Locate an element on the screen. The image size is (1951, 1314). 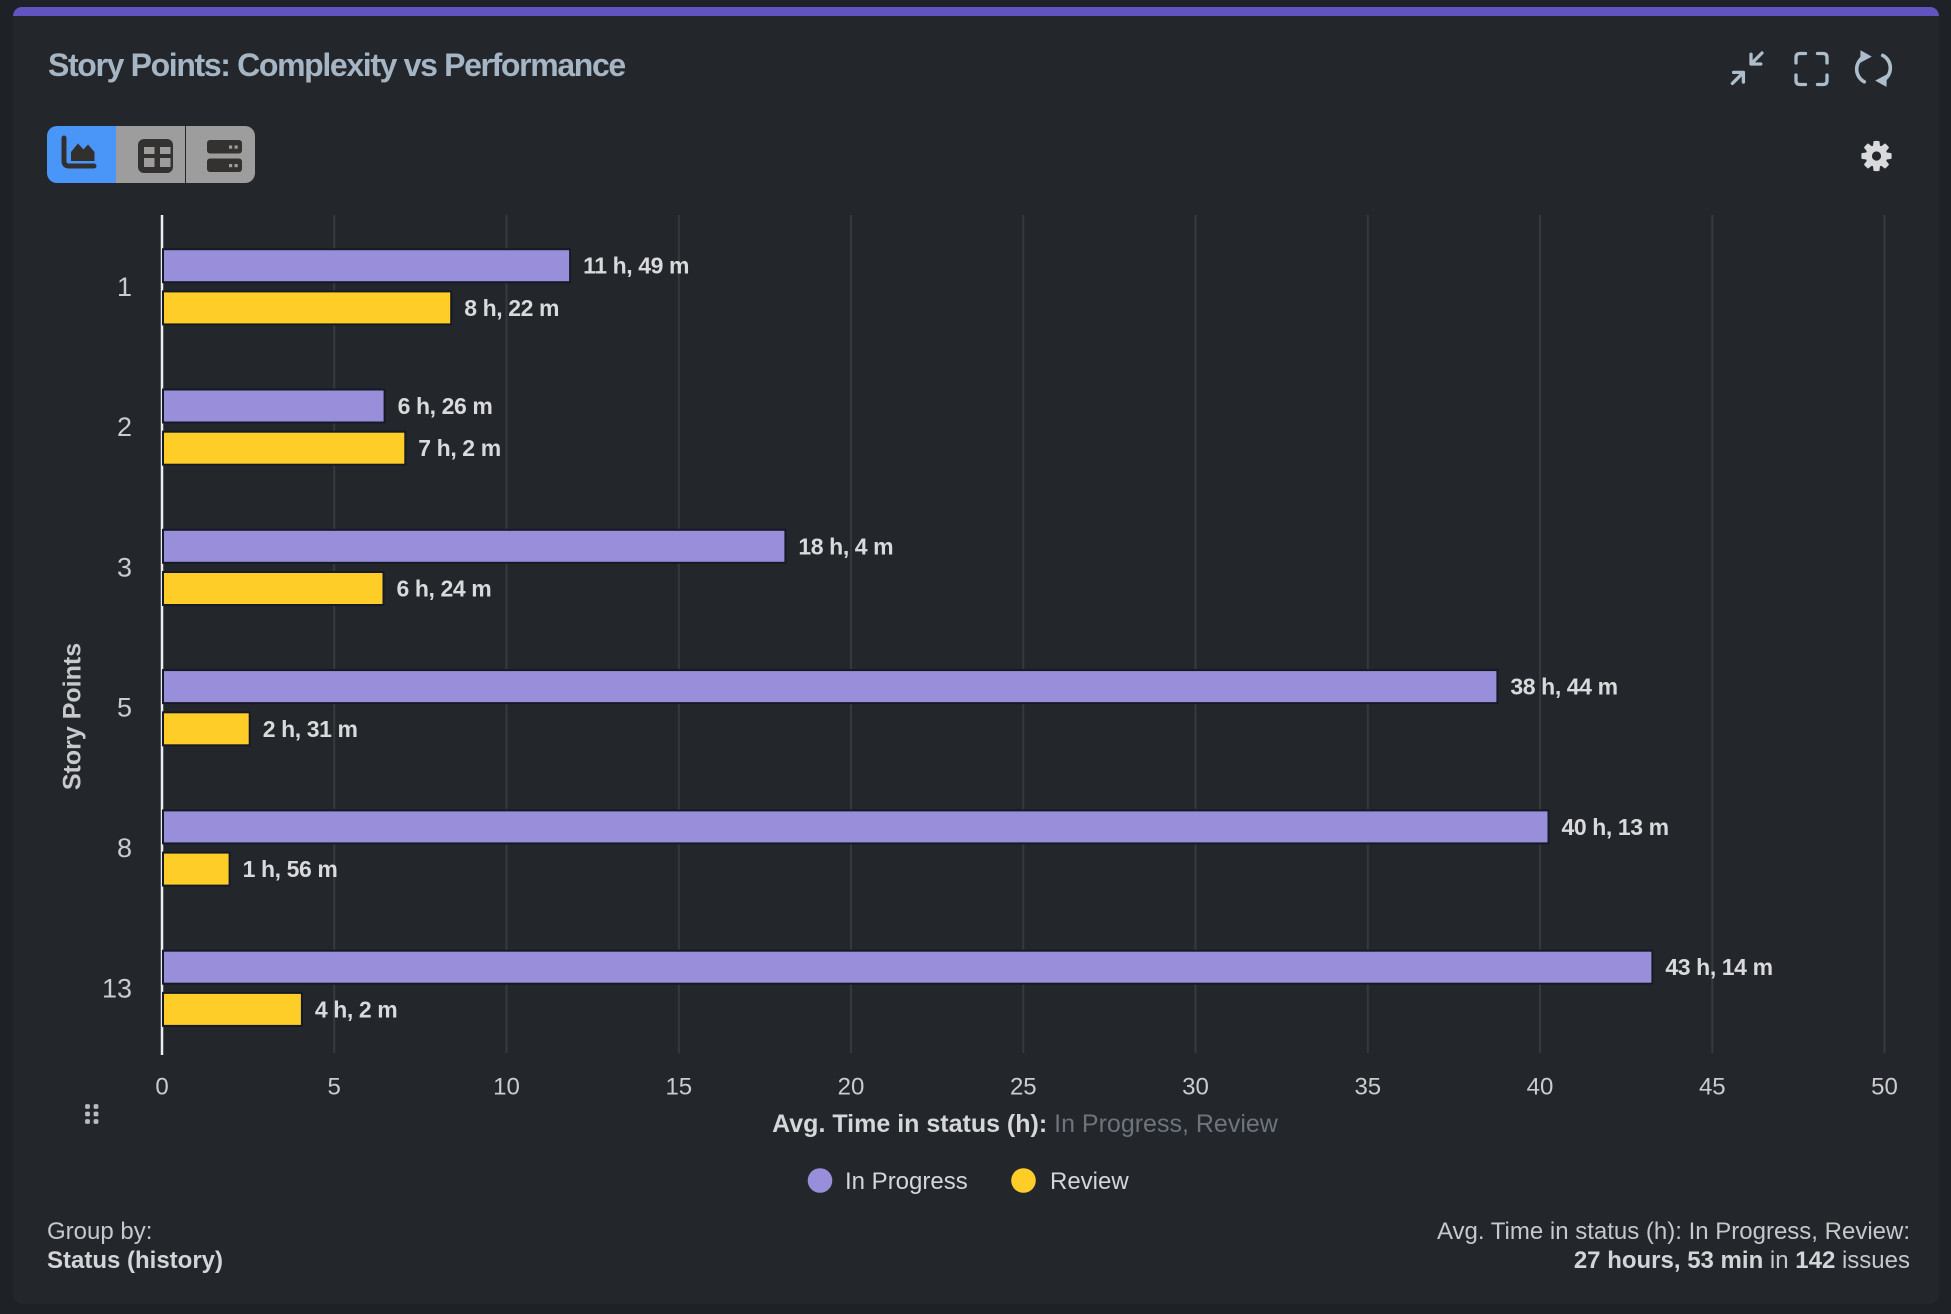
svg-text: 6 h, 26 m is located at coordinates (445, 406).